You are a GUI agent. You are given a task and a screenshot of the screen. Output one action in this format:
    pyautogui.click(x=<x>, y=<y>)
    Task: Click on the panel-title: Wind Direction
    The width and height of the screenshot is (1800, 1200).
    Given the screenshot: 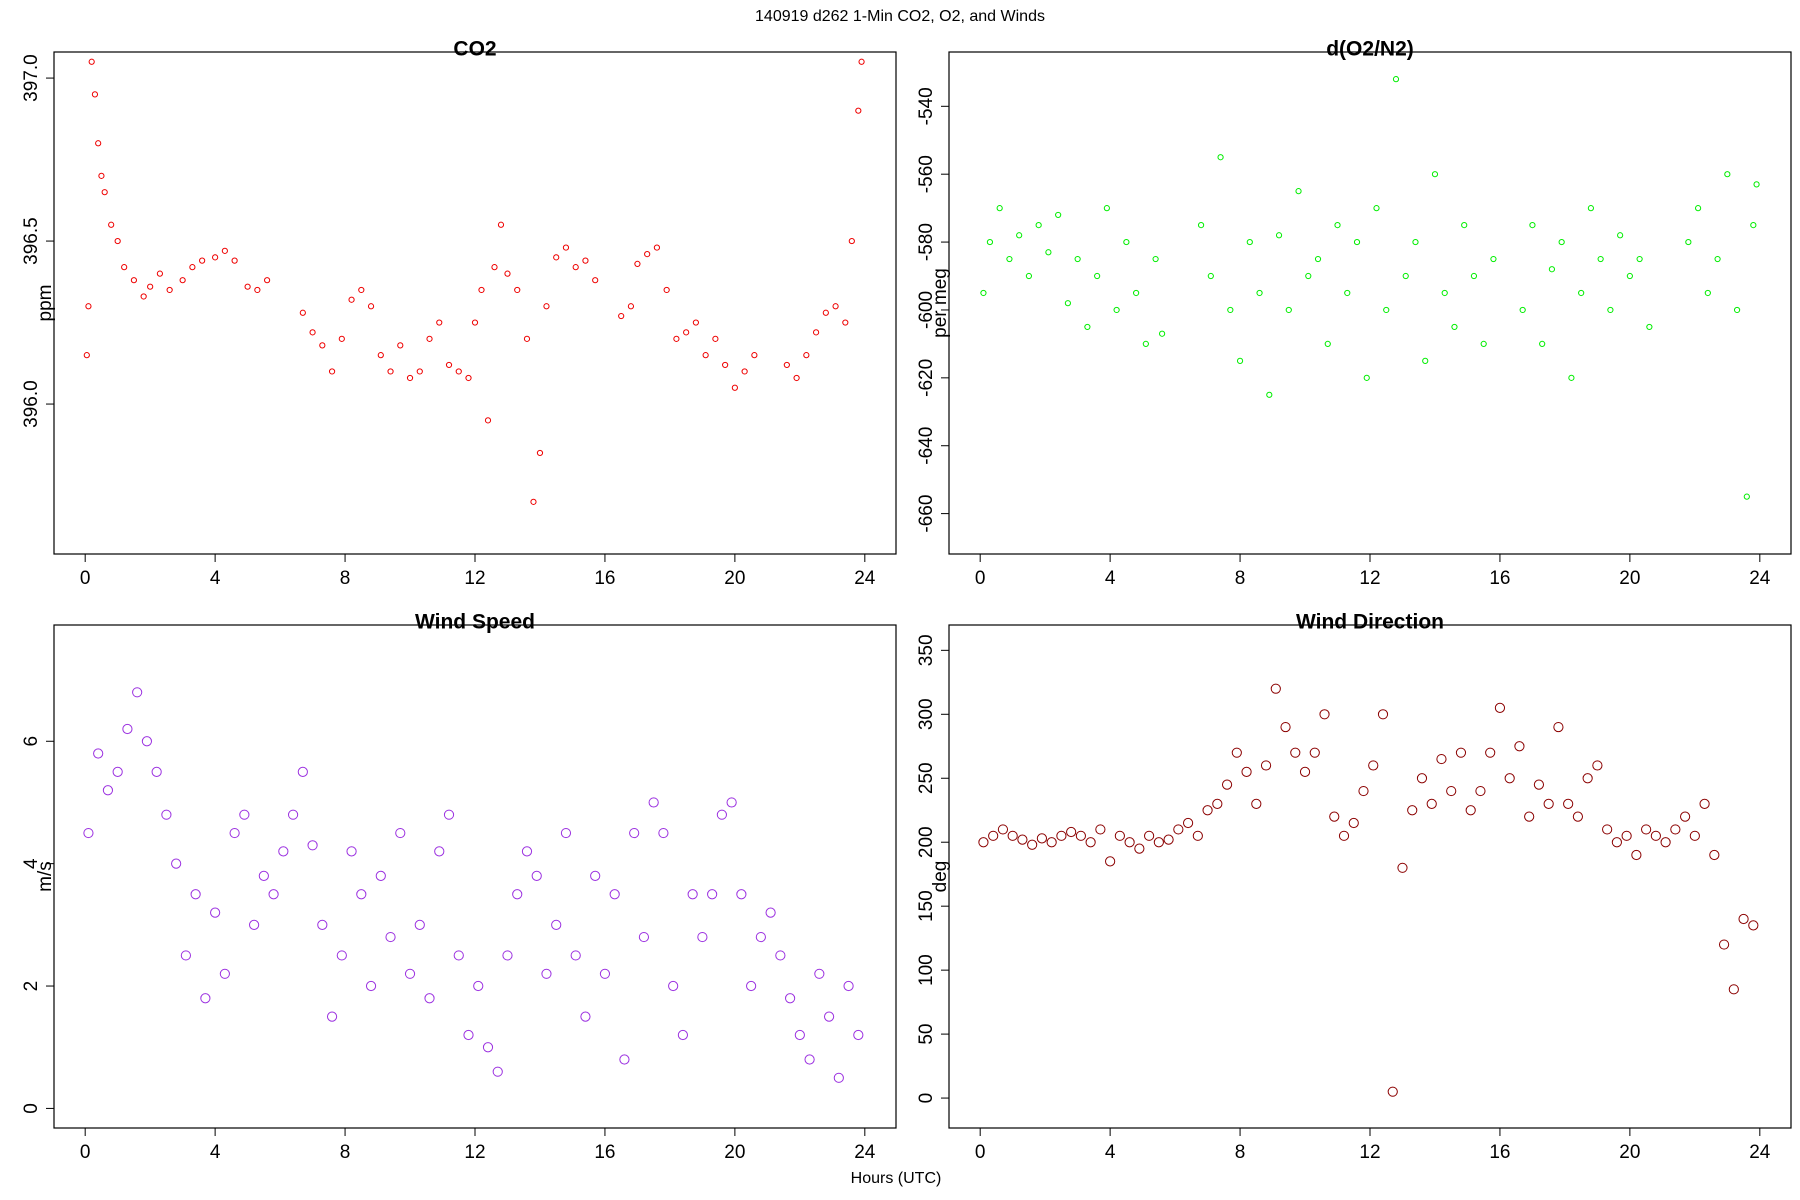 What is the action you would take?
    pyautogui.click(x=1370, y=622)
    